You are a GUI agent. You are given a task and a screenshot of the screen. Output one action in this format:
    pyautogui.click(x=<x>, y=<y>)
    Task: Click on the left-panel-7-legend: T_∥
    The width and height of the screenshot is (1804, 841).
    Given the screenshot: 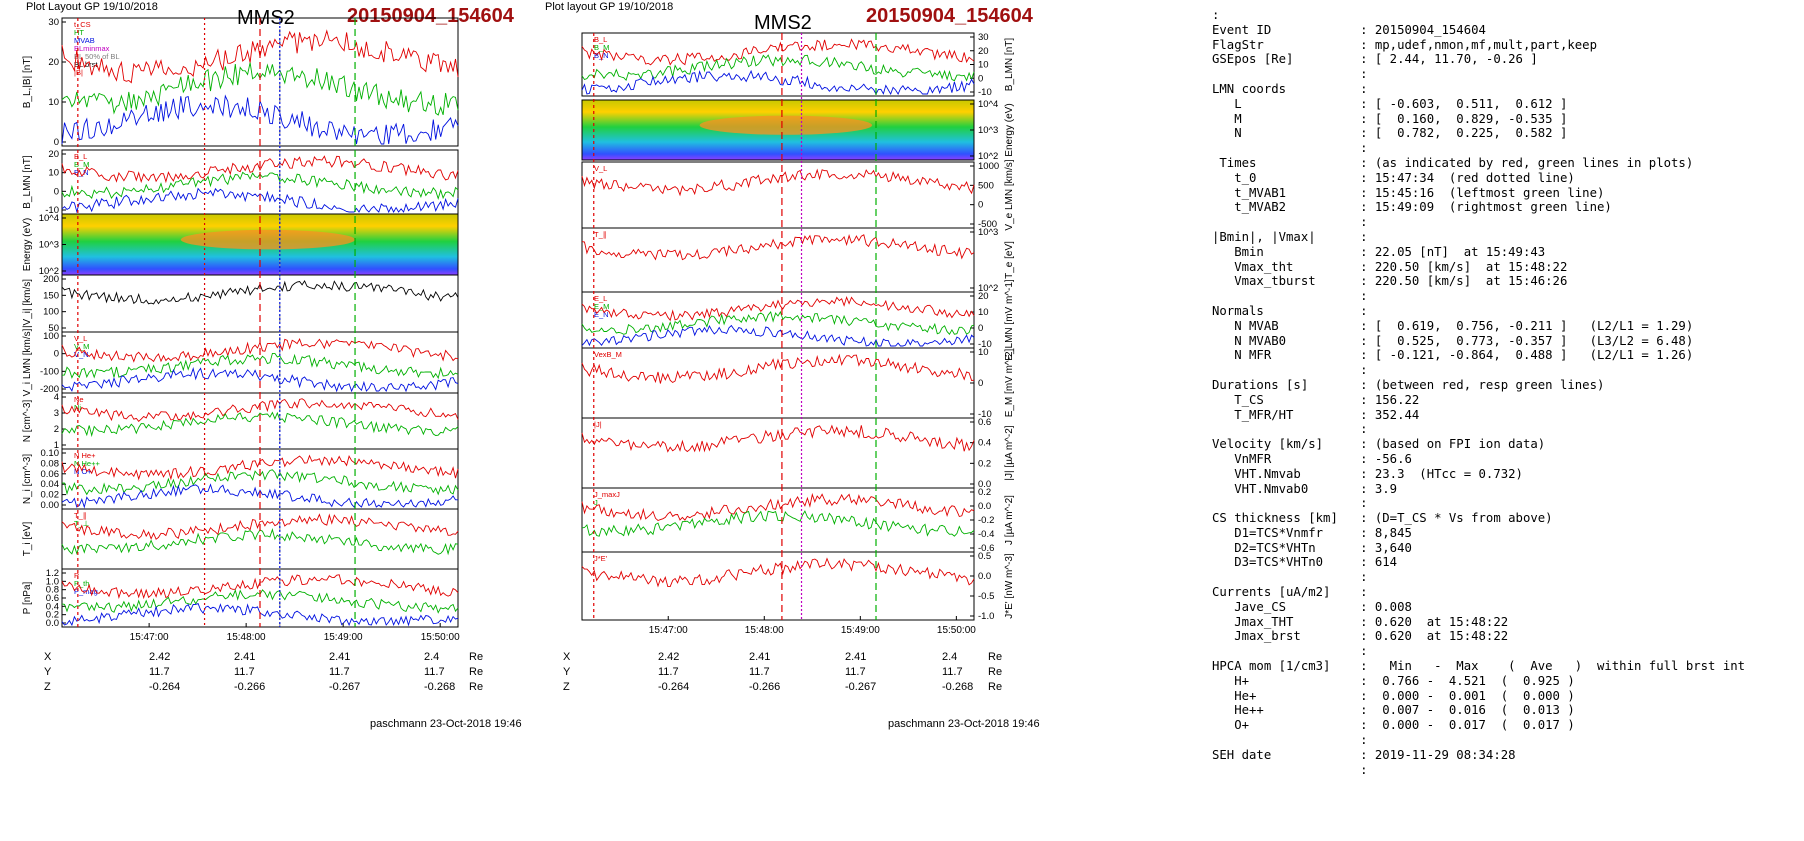 What is the action you would take?
    pyautogui.click(x=80, y=515)
    